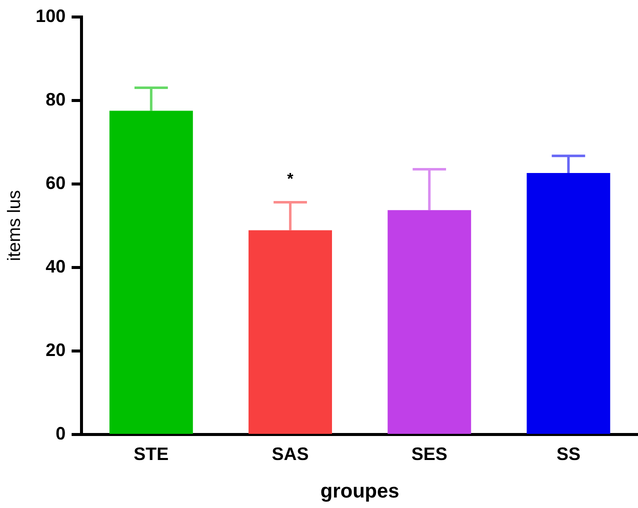 This screenshot has width=638, height=508. What do you see at coordinates (56, 182) in the screenshot?
I see `y-tick-label: 60` at bounding box center [56, 182].